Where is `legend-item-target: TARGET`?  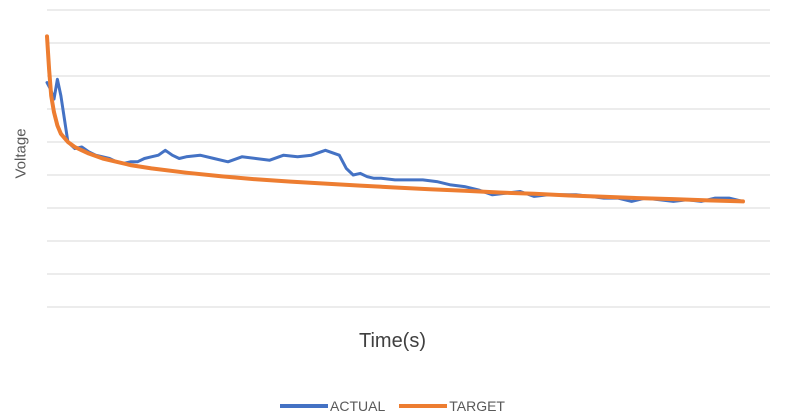
legend-item-target: TARGET is located at coordinates (452, 406).